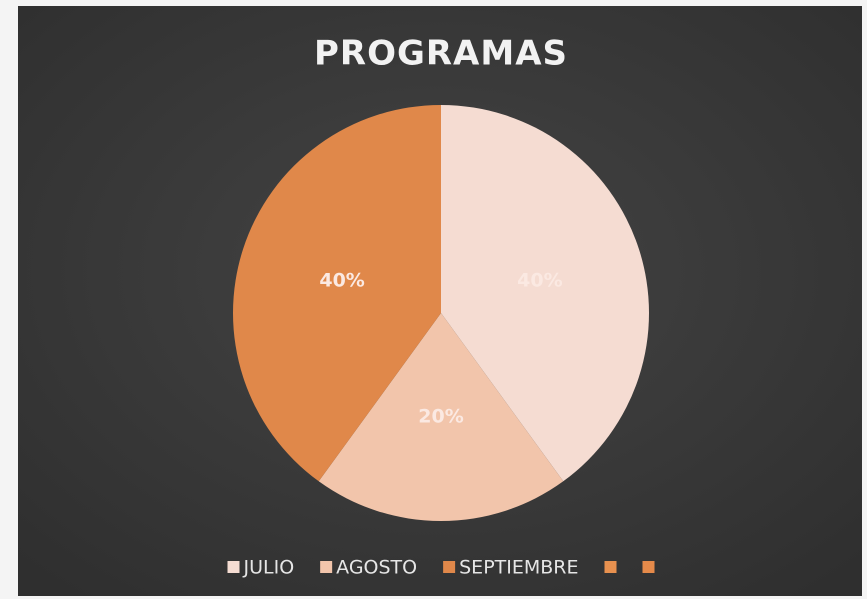 Image resolution: width=867 pixels, height=599 pixels. I want to click on legend-label: SEPTIEMBRE, so click(518, 568).